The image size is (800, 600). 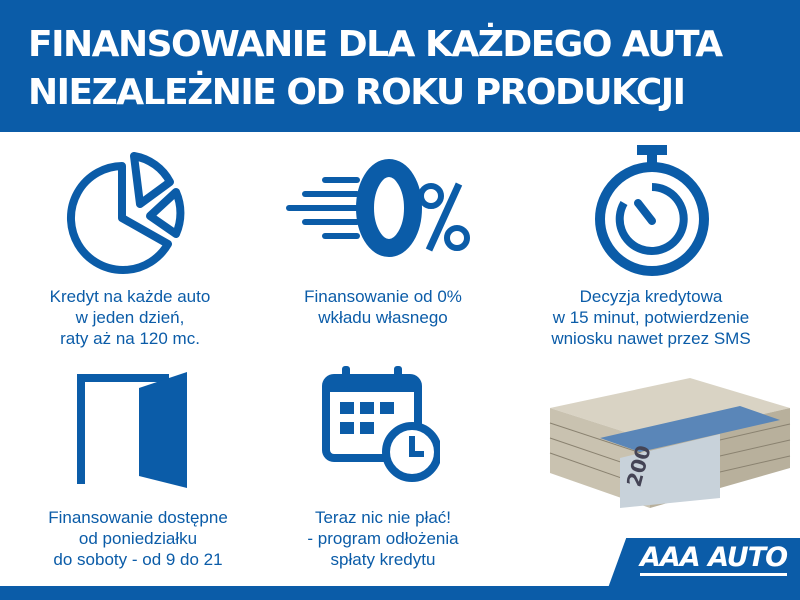 What do you see at coordinates (400, 593) in the screenshot?
I see `bottom-bar` at bounding box center [400, 593].